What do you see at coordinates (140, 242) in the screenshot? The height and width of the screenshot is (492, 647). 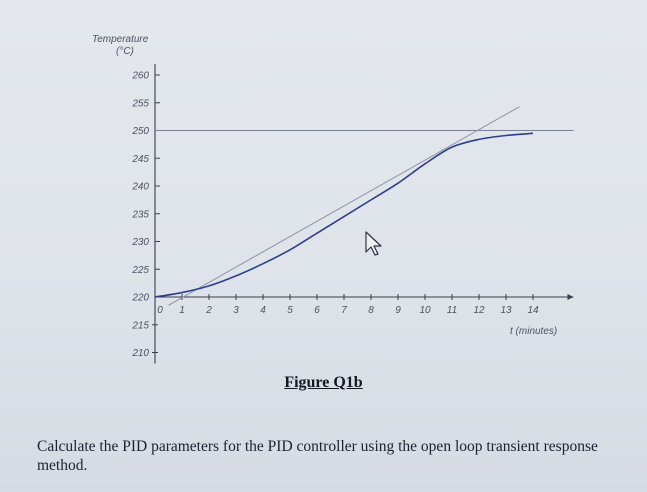 I see `y-tick-label: 230` at bounding box center [140, 242].